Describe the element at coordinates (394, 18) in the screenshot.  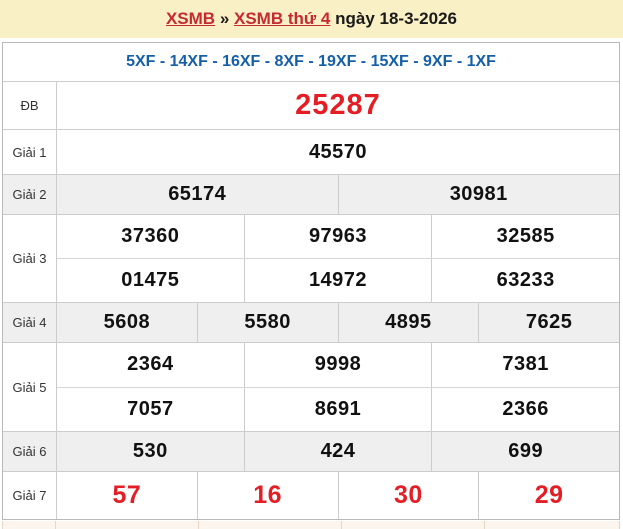
I see `breadcrumb-date: ngày 18-3-2026` at that location.